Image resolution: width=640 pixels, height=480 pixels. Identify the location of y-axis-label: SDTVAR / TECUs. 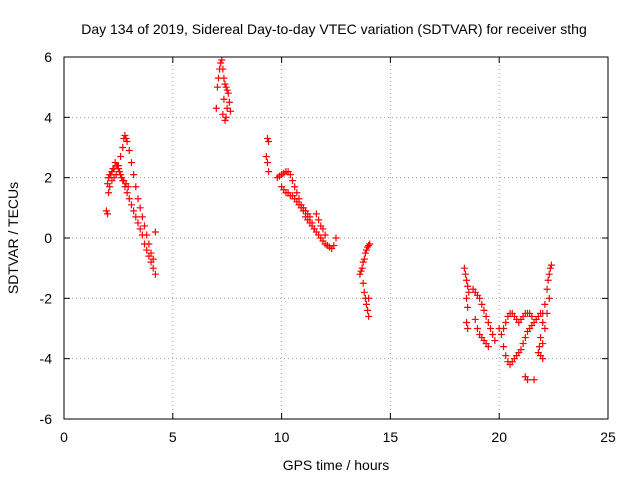
(13, 238).